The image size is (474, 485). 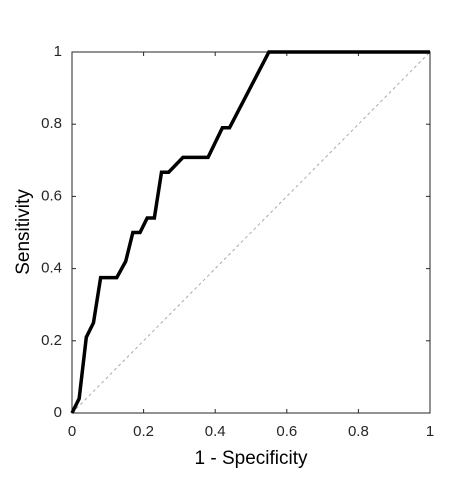 I want to click on y-tick-label: 0.6, so click(x=51, y=195).